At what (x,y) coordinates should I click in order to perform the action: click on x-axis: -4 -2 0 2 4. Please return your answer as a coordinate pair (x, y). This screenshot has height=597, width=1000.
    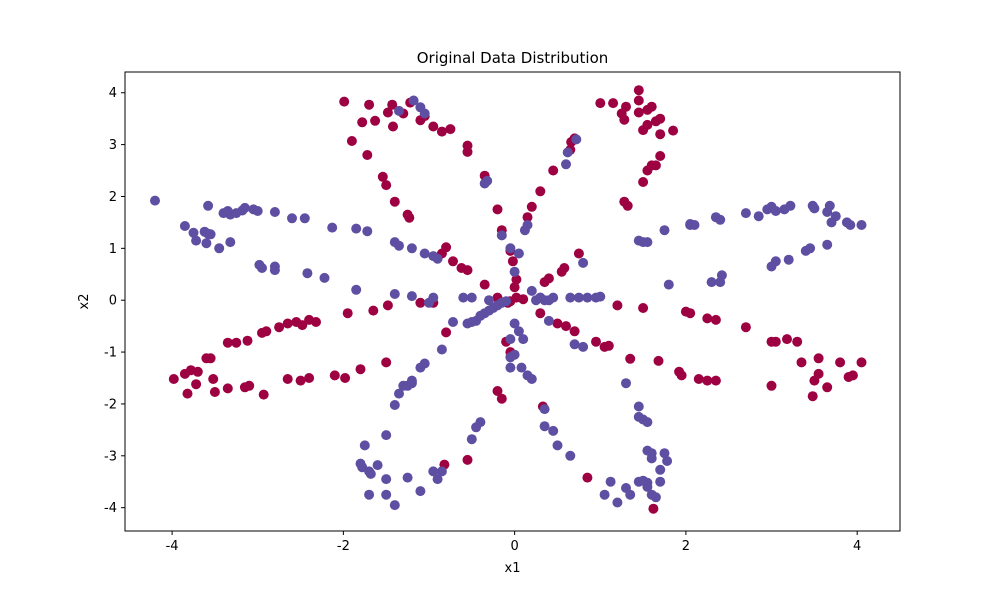
    Looking at the image, I should click on (513, 542).